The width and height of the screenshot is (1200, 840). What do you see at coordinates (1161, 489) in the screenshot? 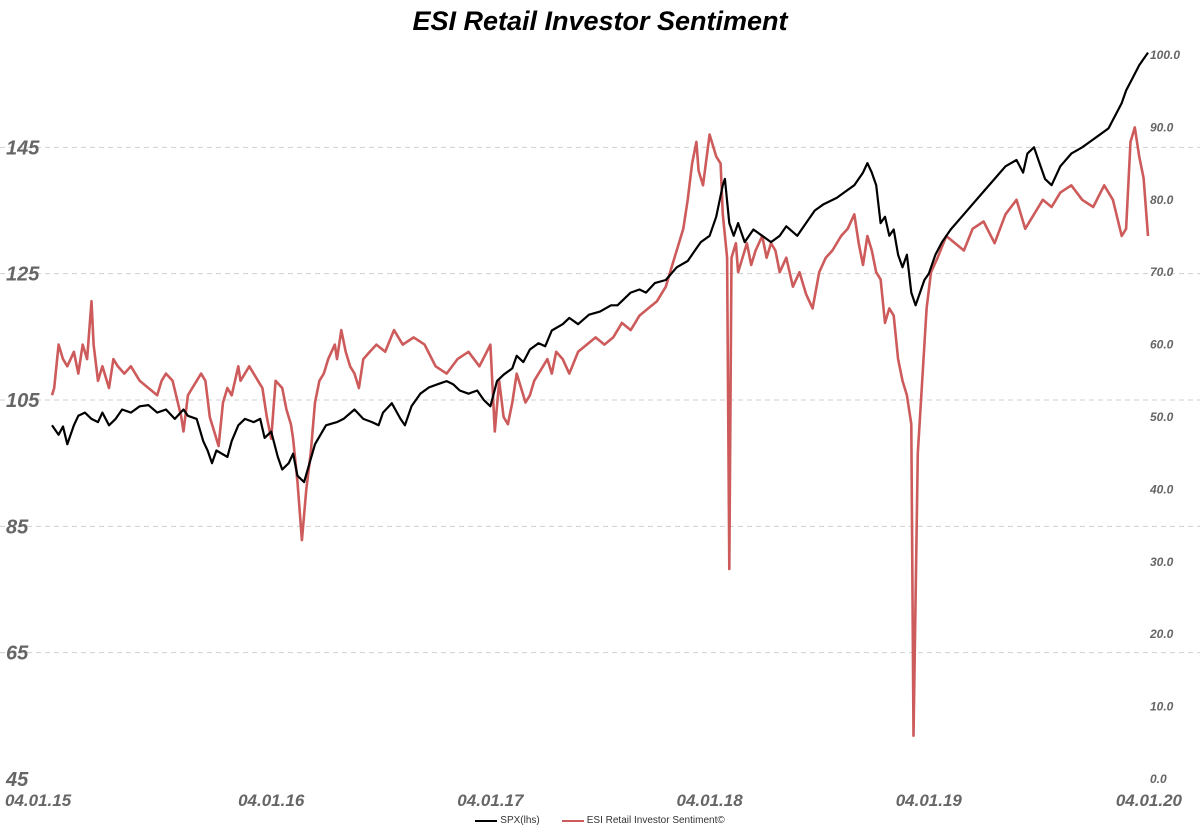
I see `right-tick-label: 40.0` at bounding box center [1161, 489].